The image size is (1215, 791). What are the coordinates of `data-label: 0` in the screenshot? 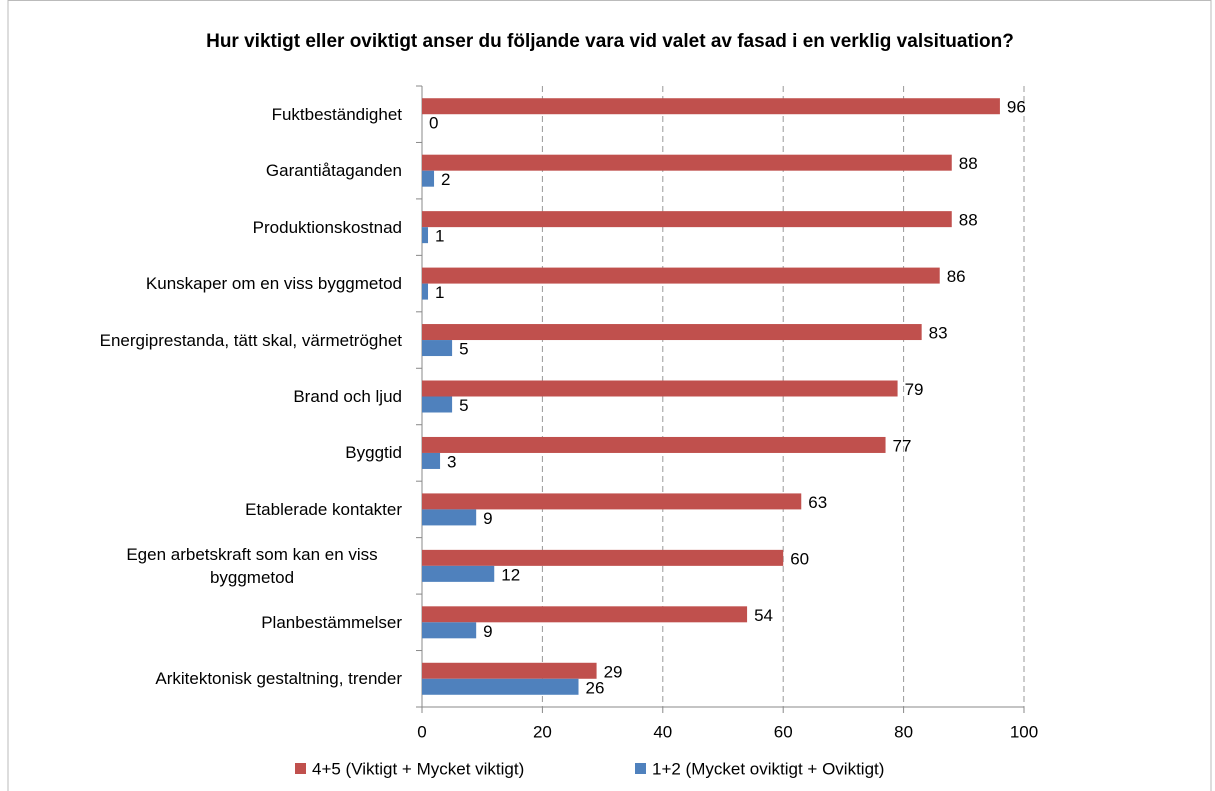 It's located at (433, 123).